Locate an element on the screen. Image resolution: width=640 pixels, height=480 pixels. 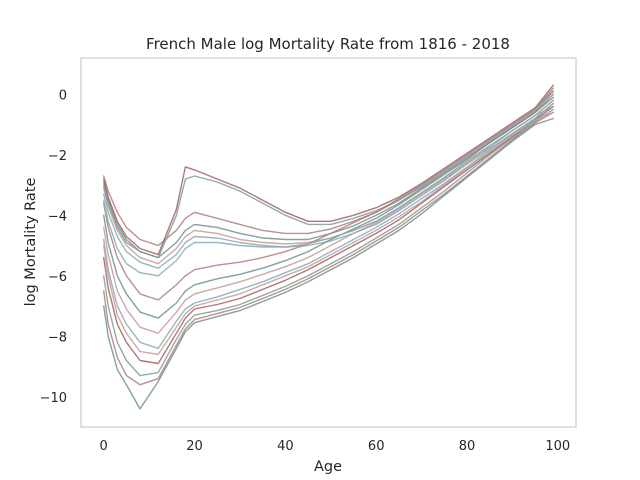
x-tick-label: 0 is located at coordinates (104, 446).